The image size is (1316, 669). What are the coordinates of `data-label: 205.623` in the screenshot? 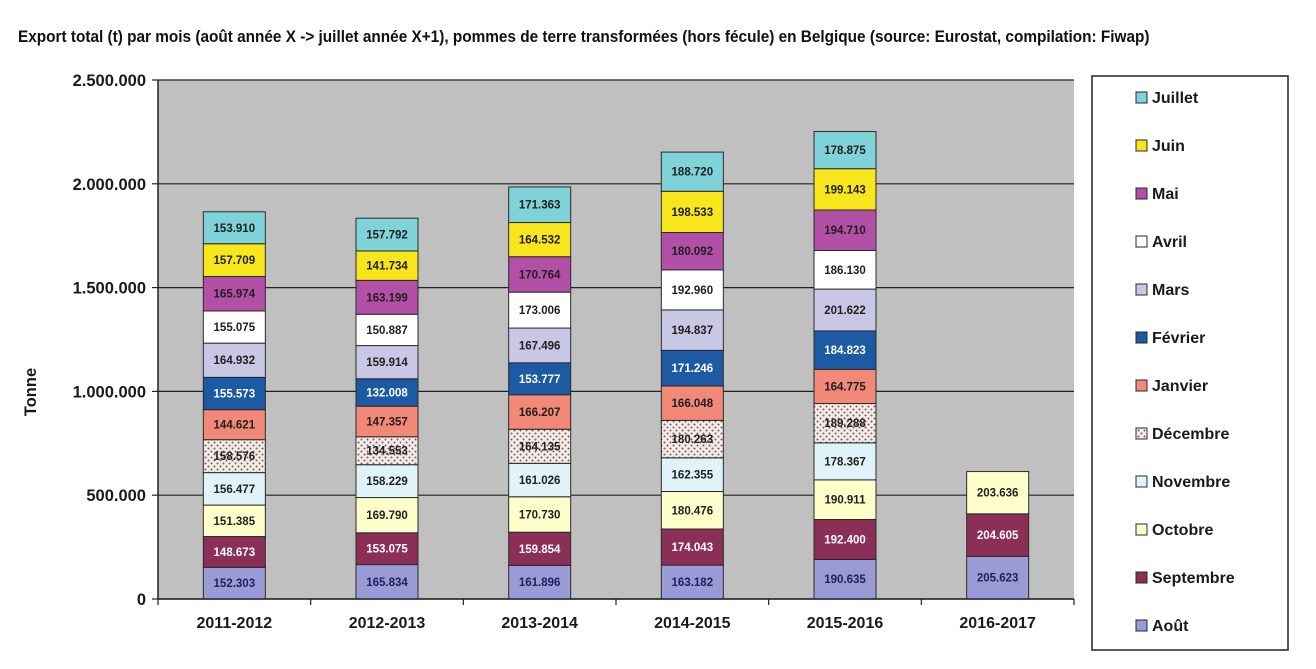 It's located at (998, 579).